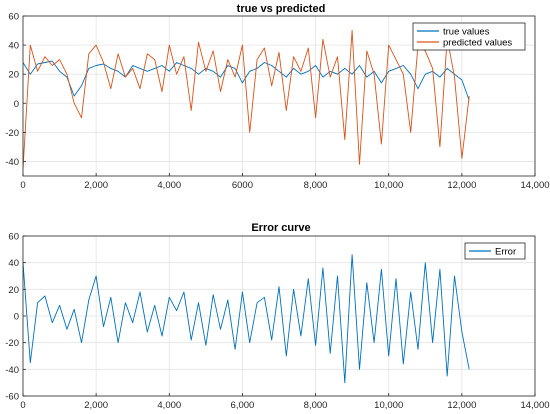  I want to click on y-axis-ticks: -40 -20 0 20 40 60, so click(15, 90).